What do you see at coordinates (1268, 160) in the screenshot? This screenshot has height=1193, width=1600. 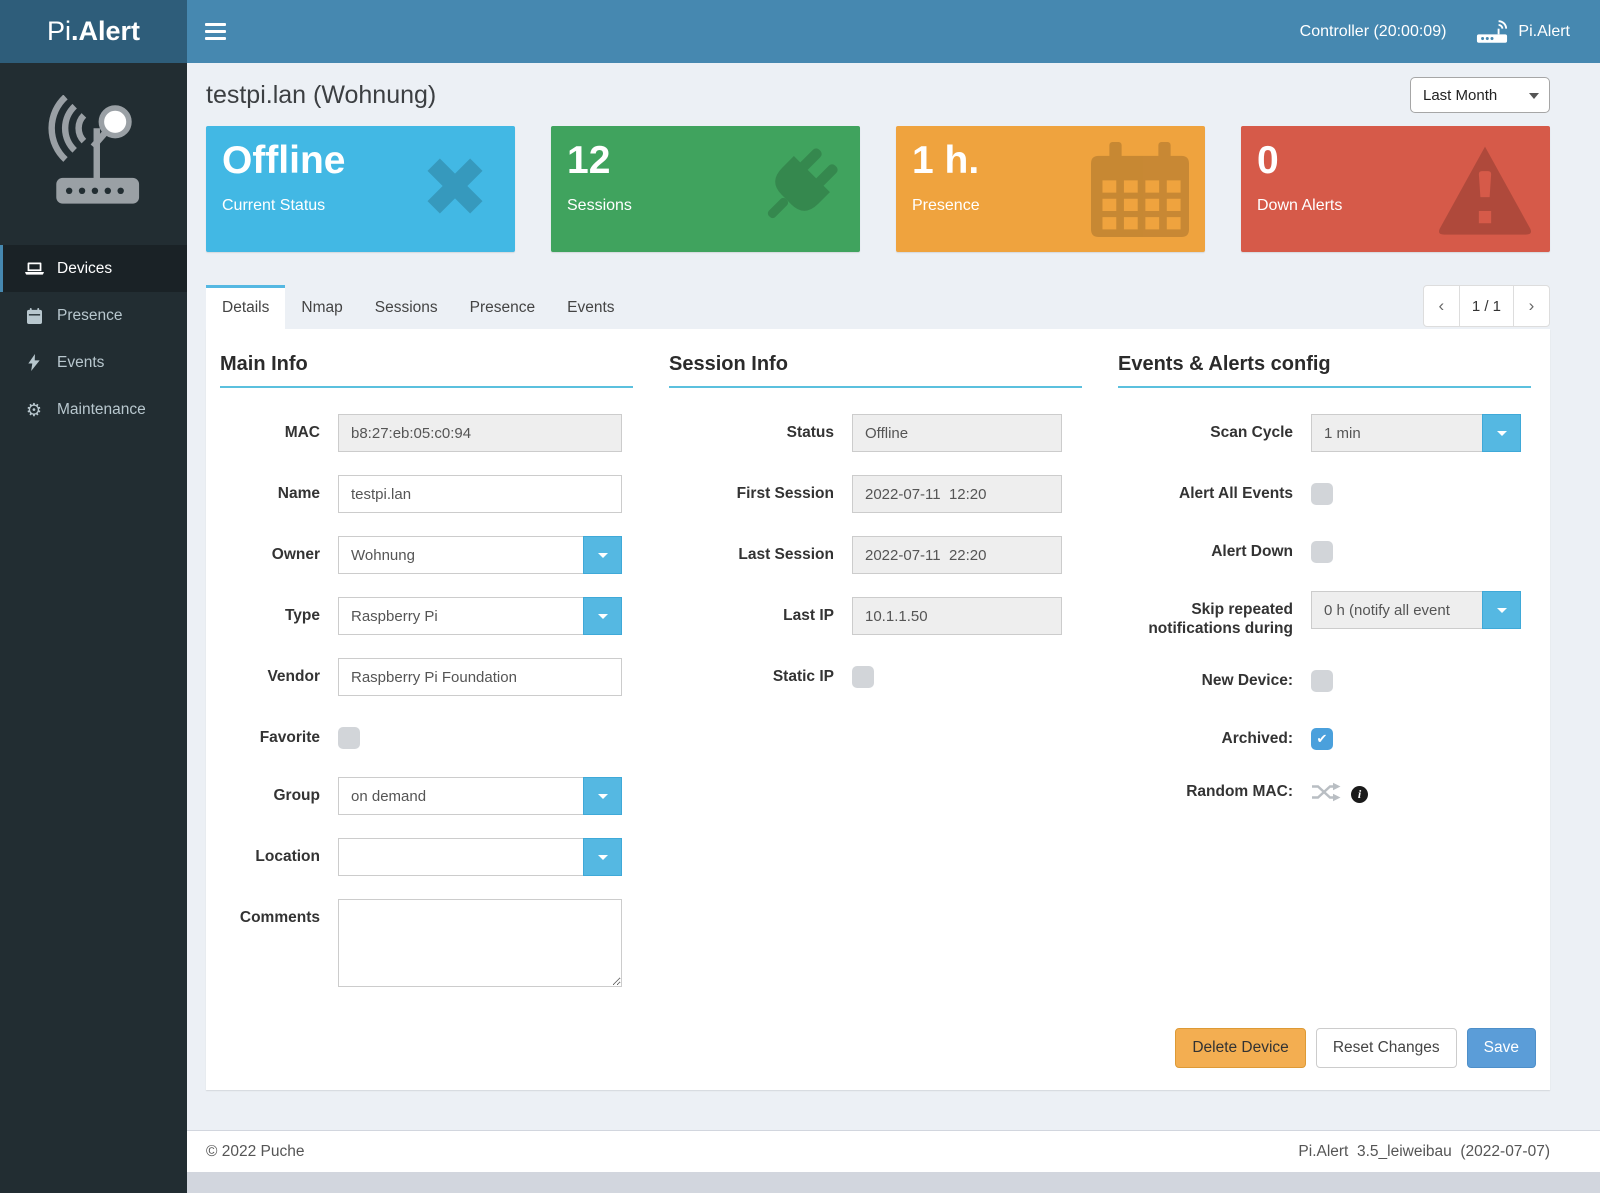 I see `down-alerts-box-value: 0` at bounding box center [1268, 160].